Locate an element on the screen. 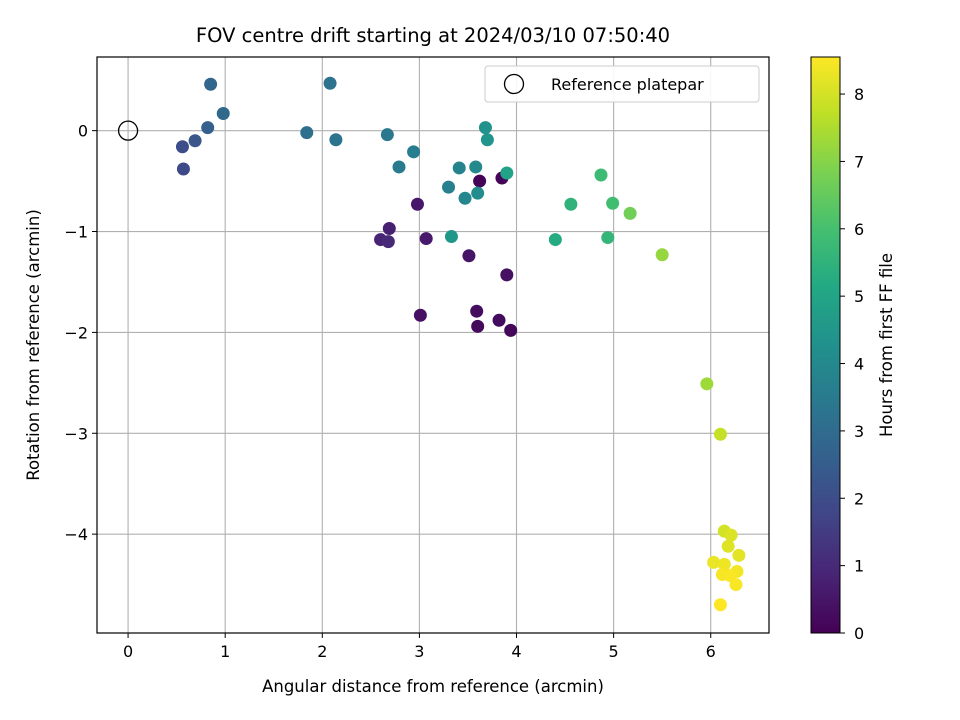 The height and width of the screenshot is (720, 960). x-tick-label: 1 is located at coordinates (225, 651).